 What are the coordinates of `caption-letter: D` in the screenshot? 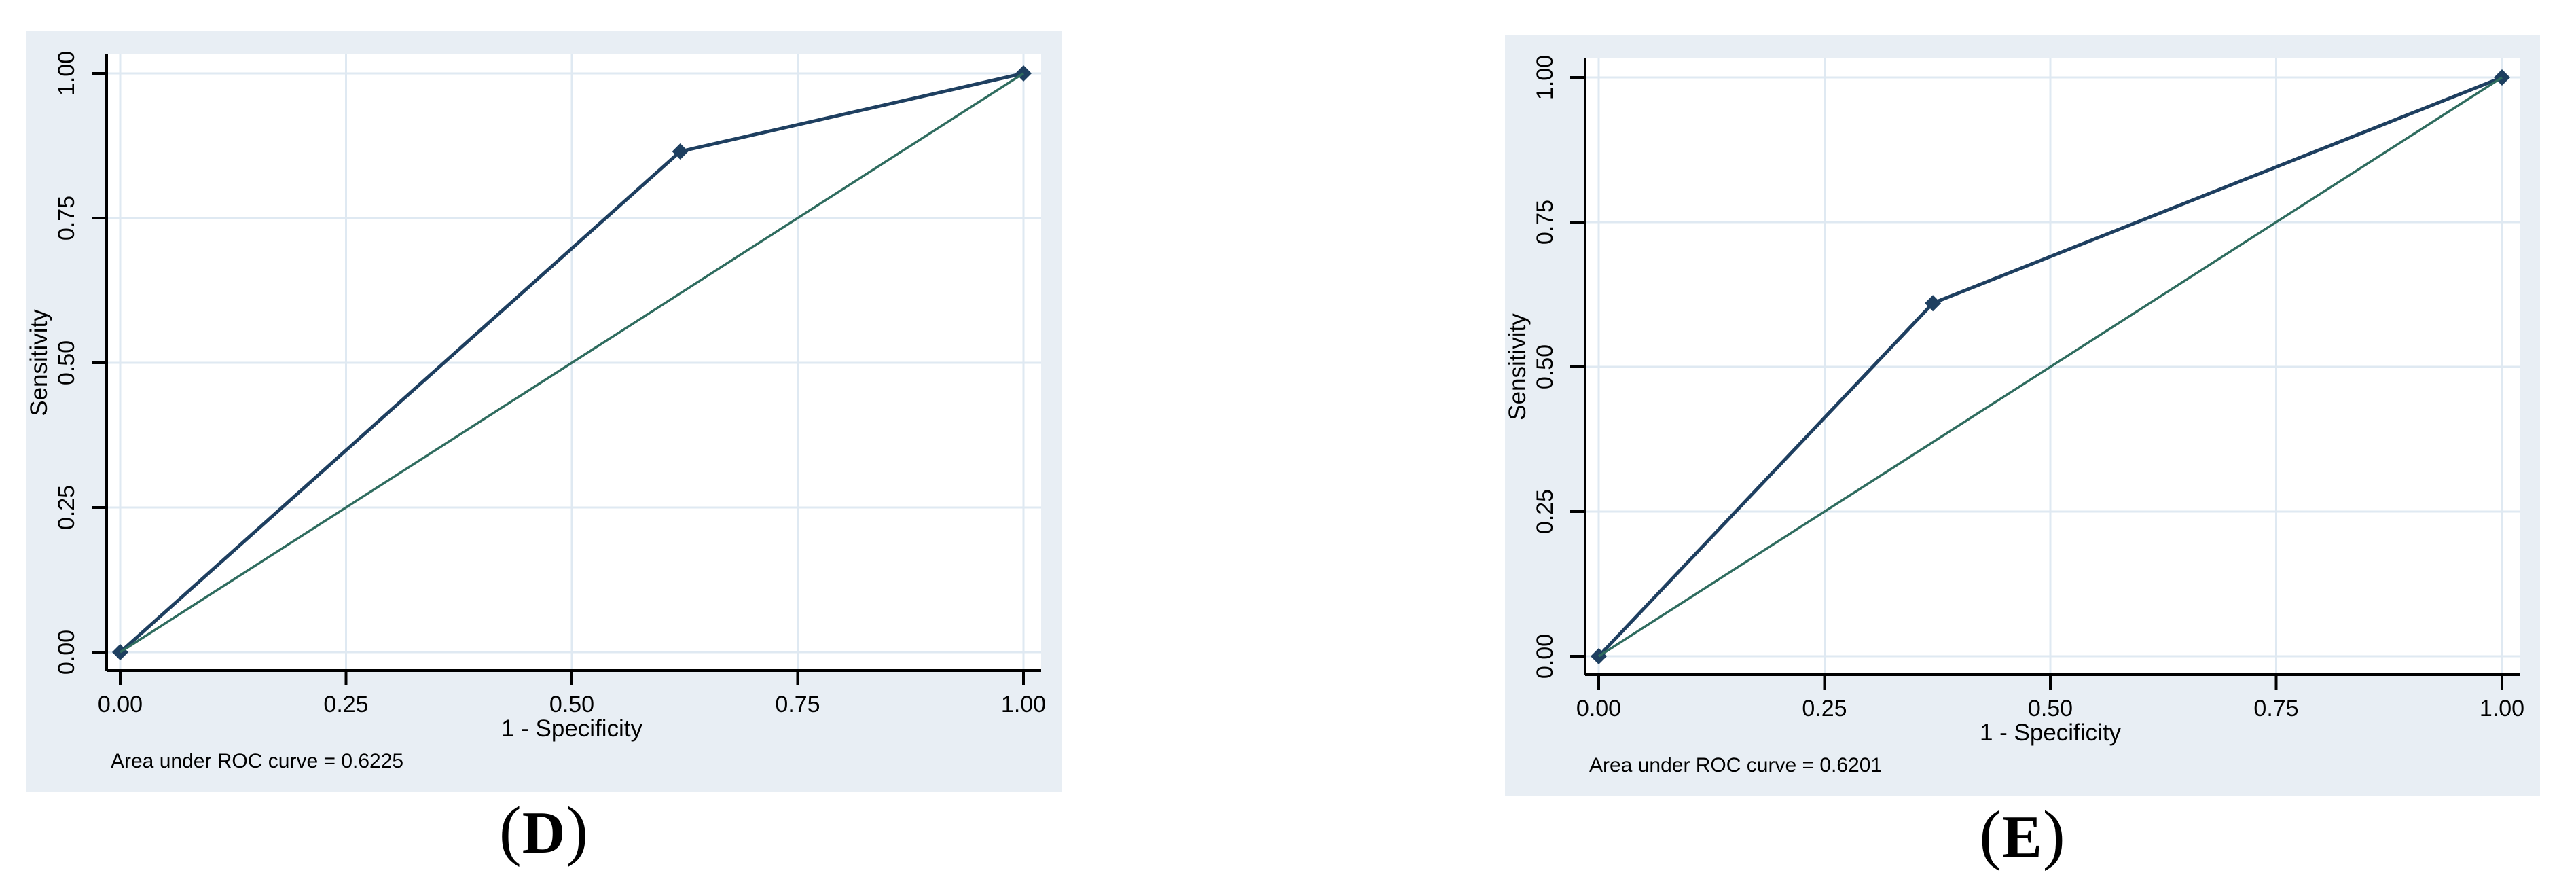 It's located at (544, 833).